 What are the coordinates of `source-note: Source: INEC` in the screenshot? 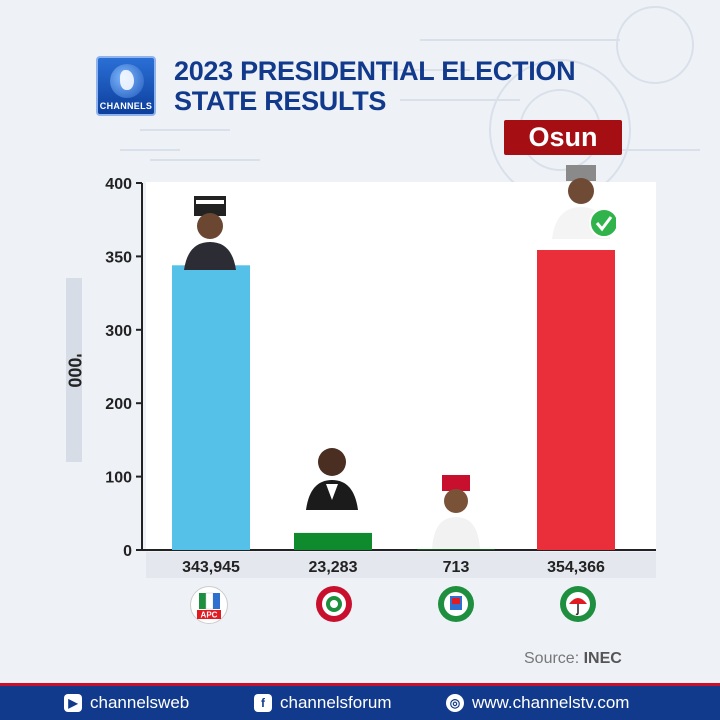 It's located at (573, 659).